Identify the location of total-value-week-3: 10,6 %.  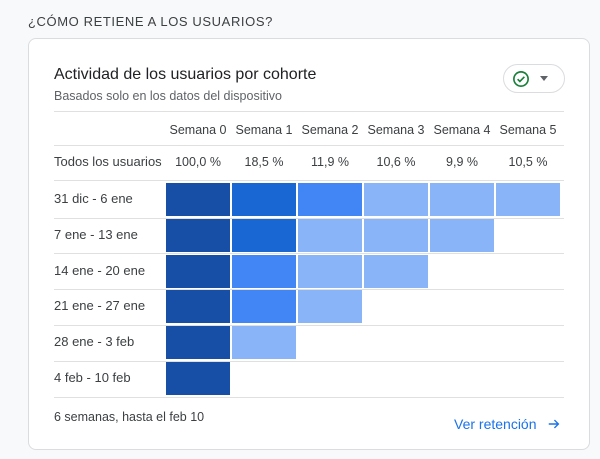
(396, 162).